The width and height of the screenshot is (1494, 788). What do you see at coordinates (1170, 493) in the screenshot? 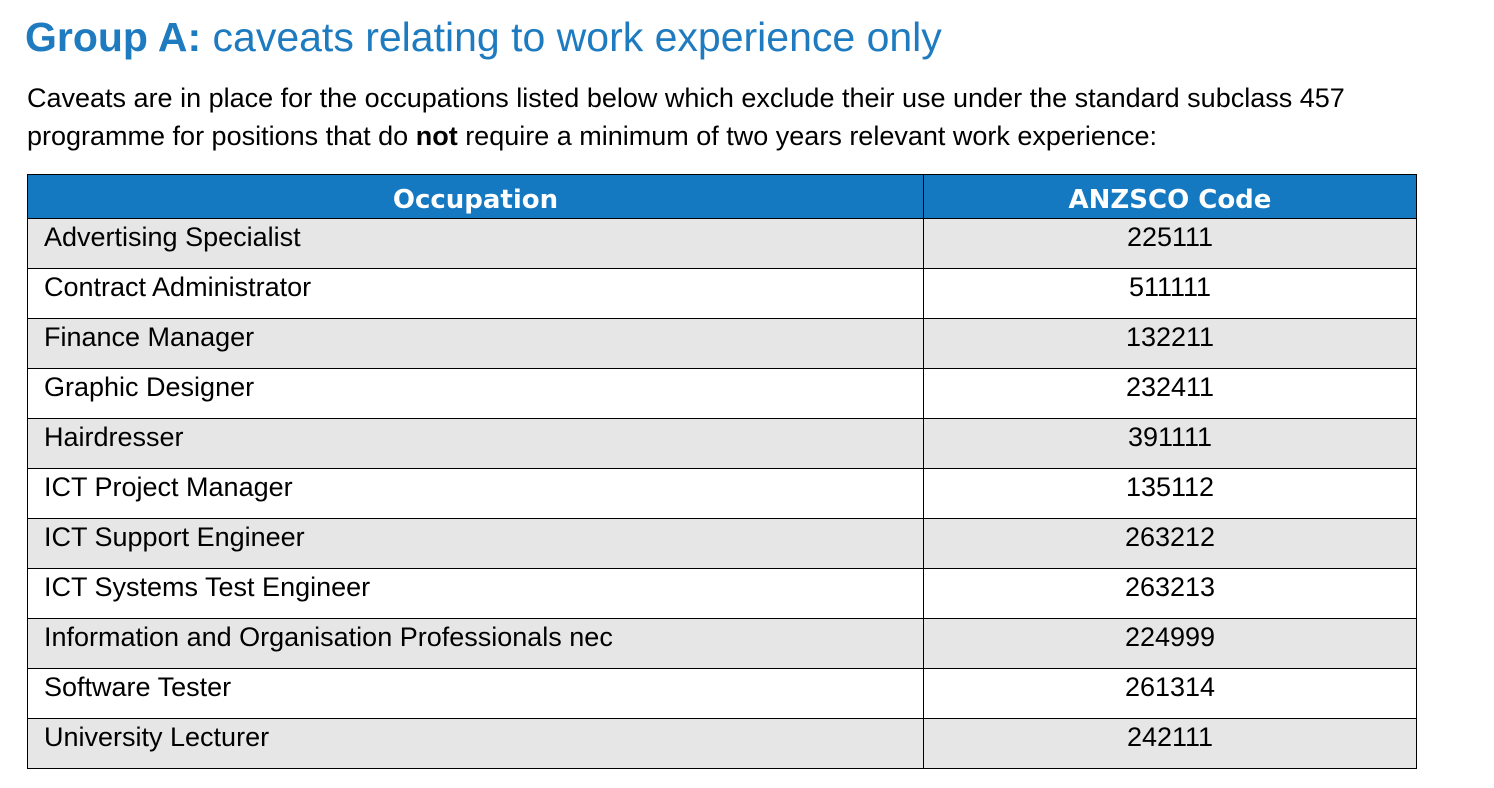
I see `anzsco-code-cell: 135112` at bounding box center [1170, 493].